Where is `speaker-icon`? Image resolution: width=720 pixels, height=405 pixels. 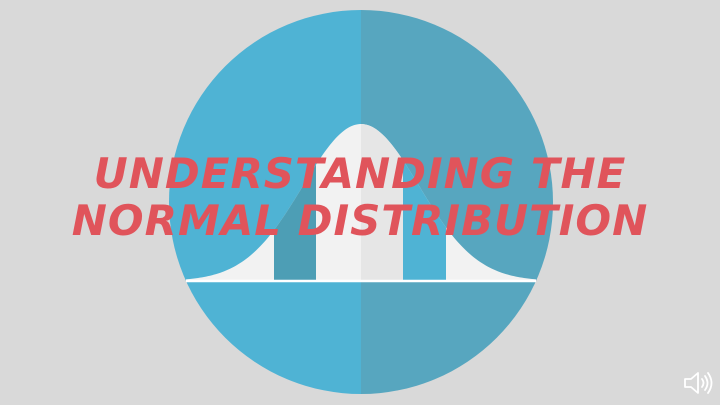 speaker-icon is located at coordinates (698, 383).